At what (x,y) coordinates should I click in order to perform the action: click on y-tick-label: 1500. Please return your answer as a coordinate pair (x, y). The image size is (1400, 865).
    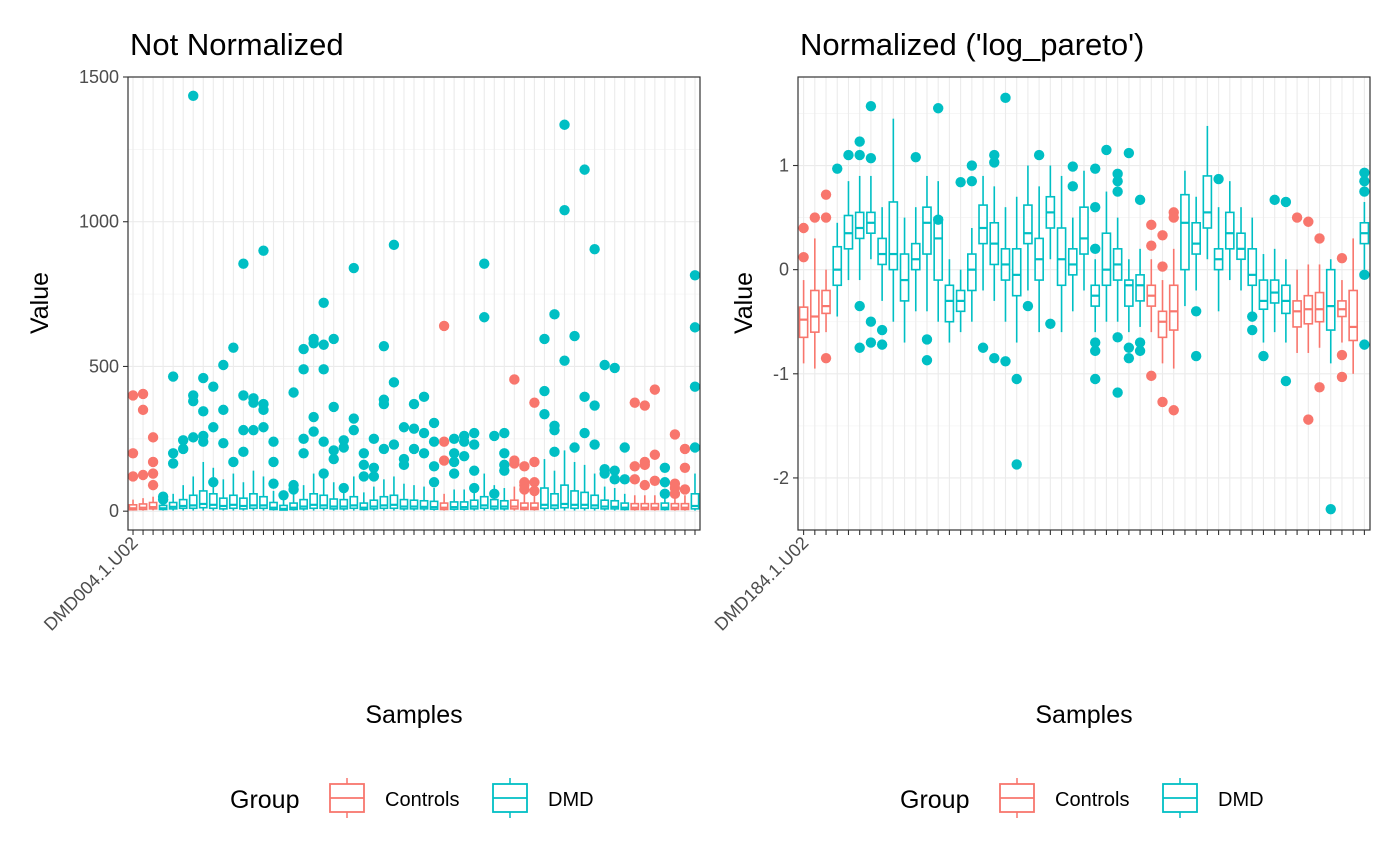
    Looking at the image, I should click on (99, 77).